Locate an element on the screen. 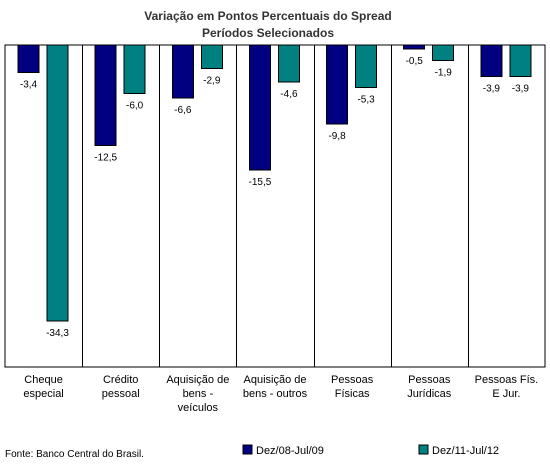  chart-subtitle: Períodos Selecionados is located at coordinates (268, 33).